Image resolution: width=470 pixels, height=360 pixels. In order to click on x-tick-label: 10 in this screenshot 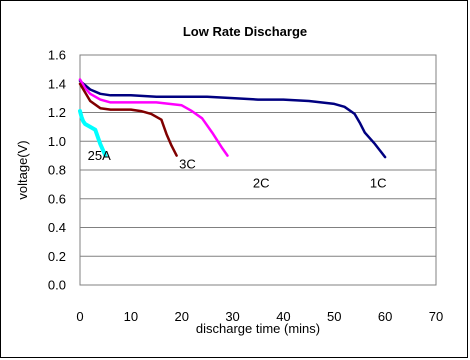, I will do `click(131, 316)`.